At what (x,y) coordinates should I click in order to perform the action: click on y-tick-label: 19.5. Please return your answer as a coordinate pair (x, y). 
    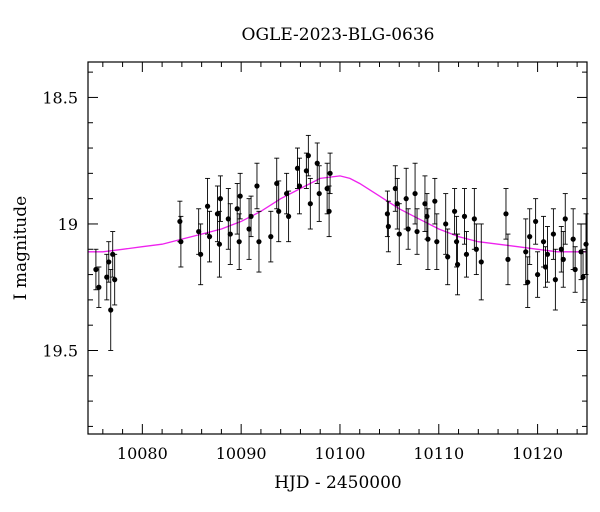
    Looking at the image, I should click on (60, 350).